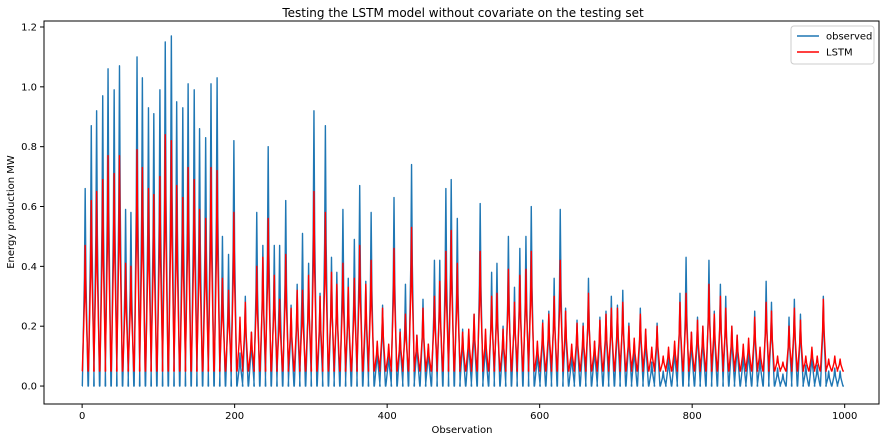  Describe the element at coordinates (387, 416) in the screenshot. I see `x-tick-label: 400` at that location.